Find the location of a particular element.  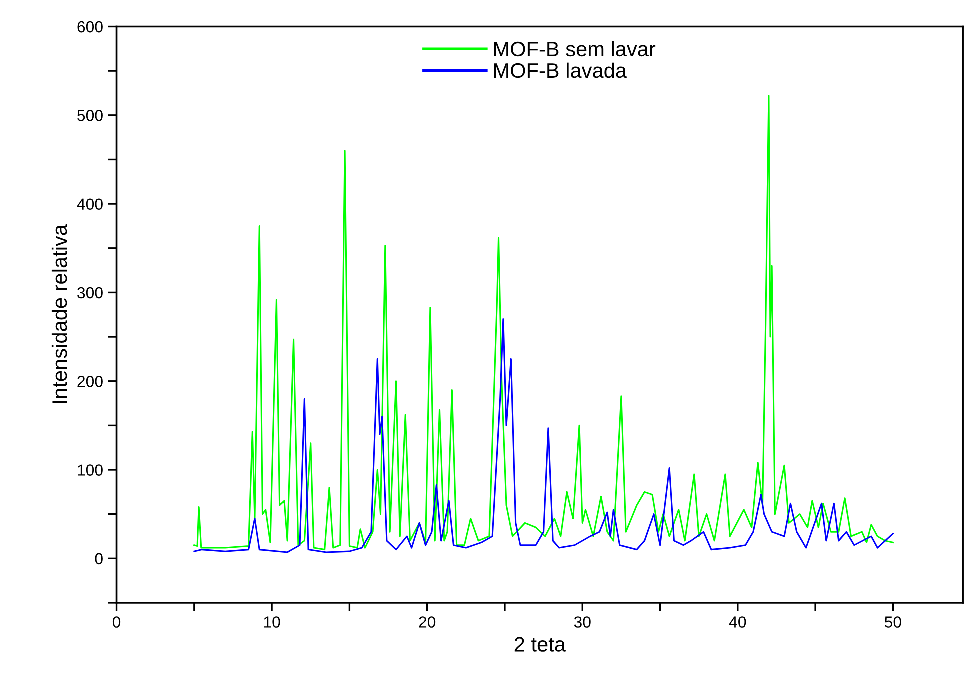

y-tick-label: 300 is located at coordinates (90, 293).